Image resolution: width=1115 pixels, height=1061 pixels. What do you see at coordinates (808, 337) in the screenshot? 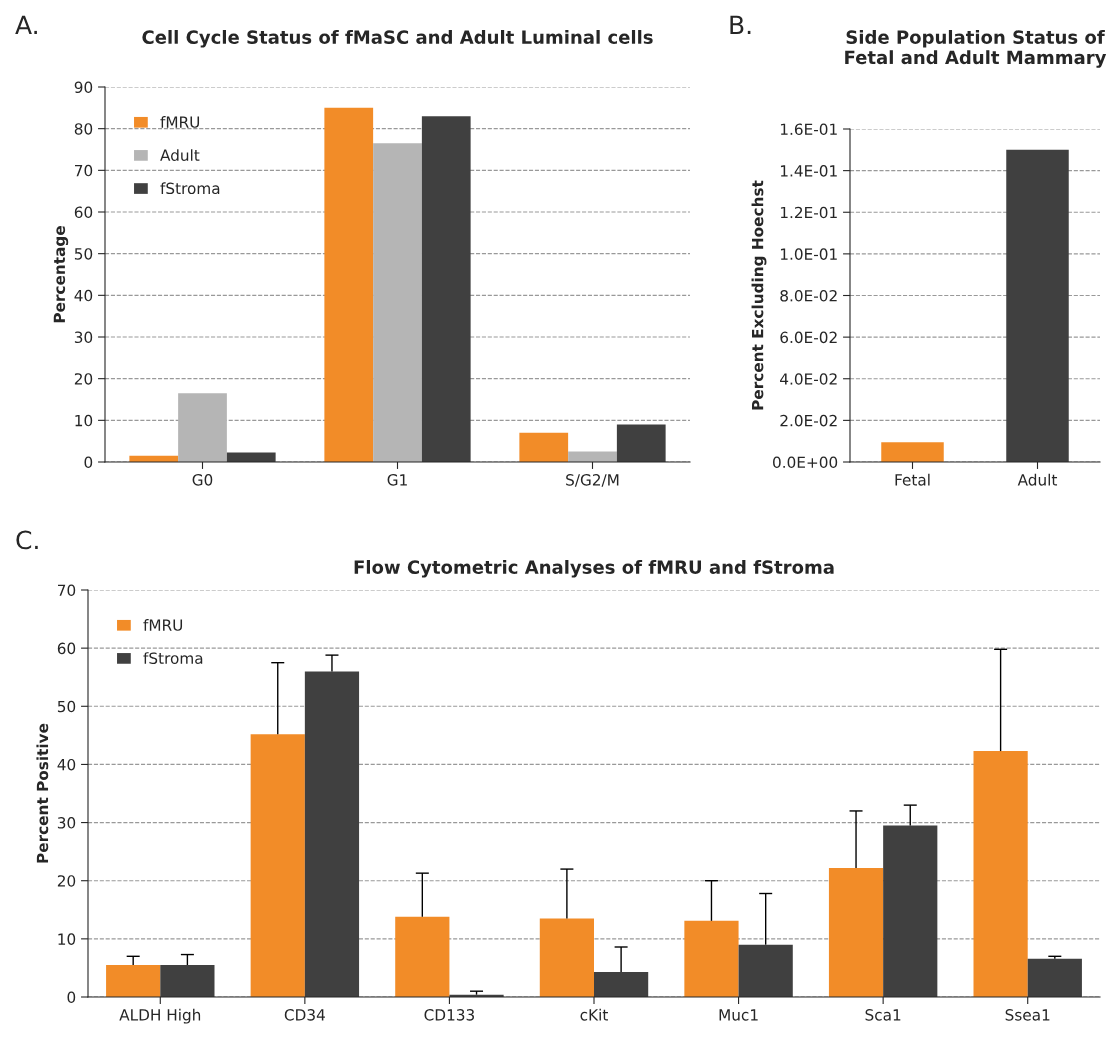
I see `y-tick-label: 6.0E-02` at bounding box center [808, 337].